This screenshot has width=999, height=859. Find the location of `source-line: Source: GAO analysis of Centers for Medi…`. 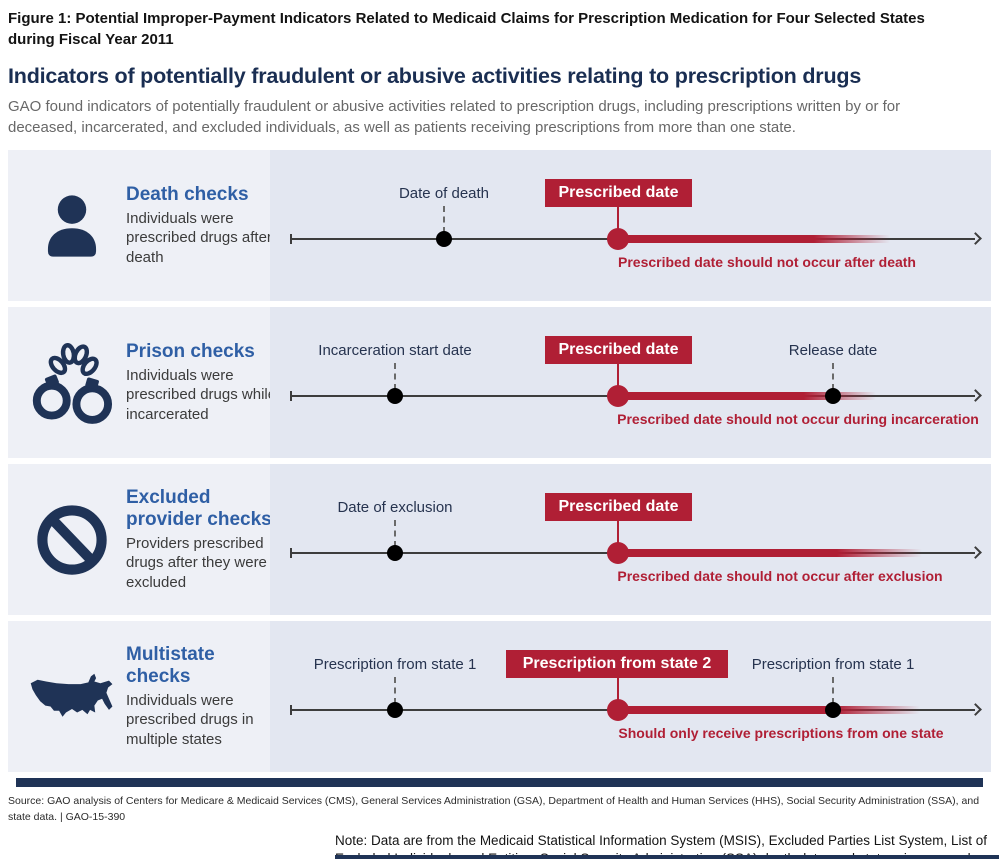

source-line: Source: GAO analysis of Centers for Medi… is located at coordinates (494, 809).